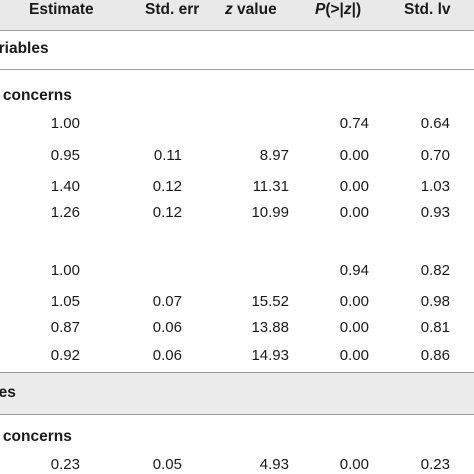  I want to click on cell-z-value: 8.97, so click(274, 155).